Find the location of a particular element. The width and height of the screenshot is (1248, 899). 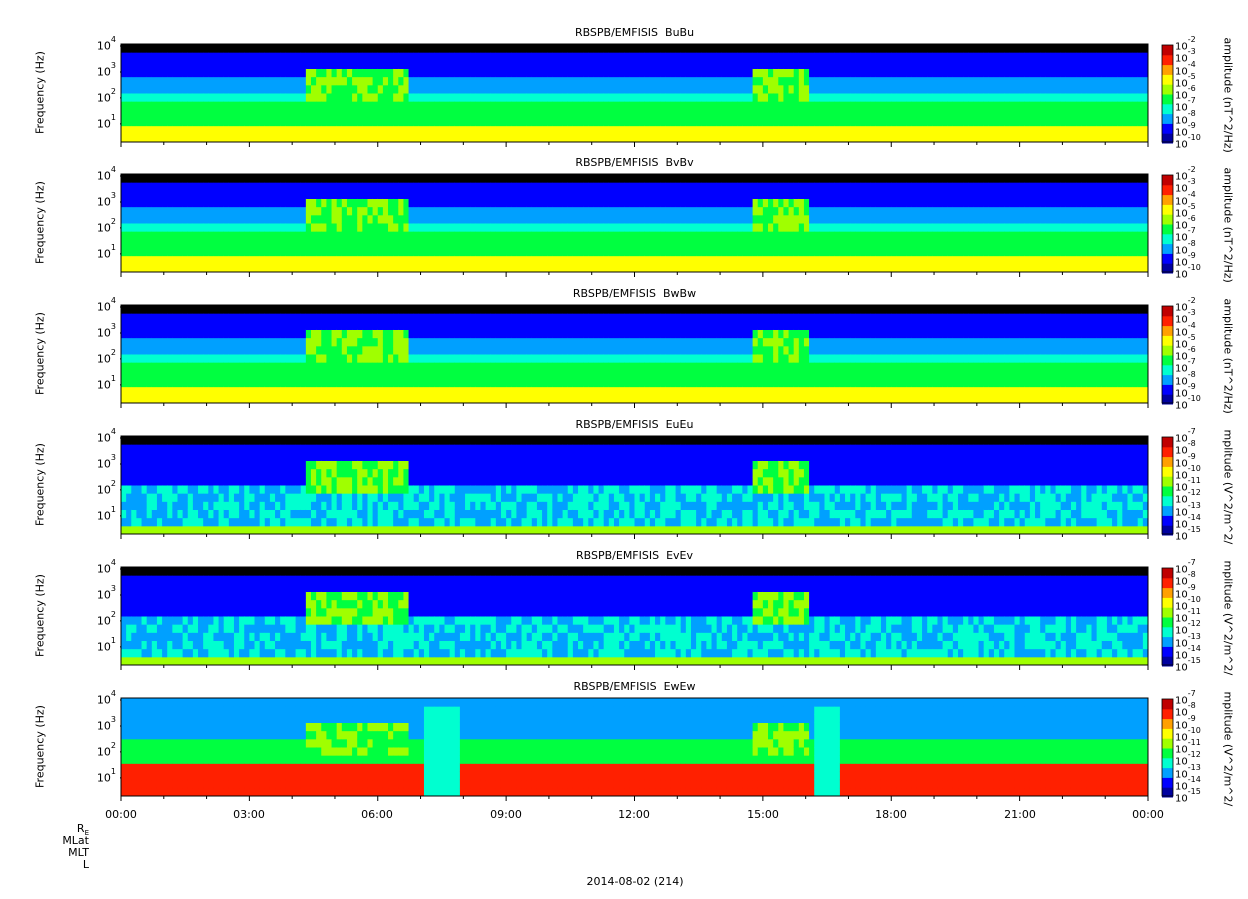

colorbar-tick-label: 10-7 is located at coordinates (1185, 105).